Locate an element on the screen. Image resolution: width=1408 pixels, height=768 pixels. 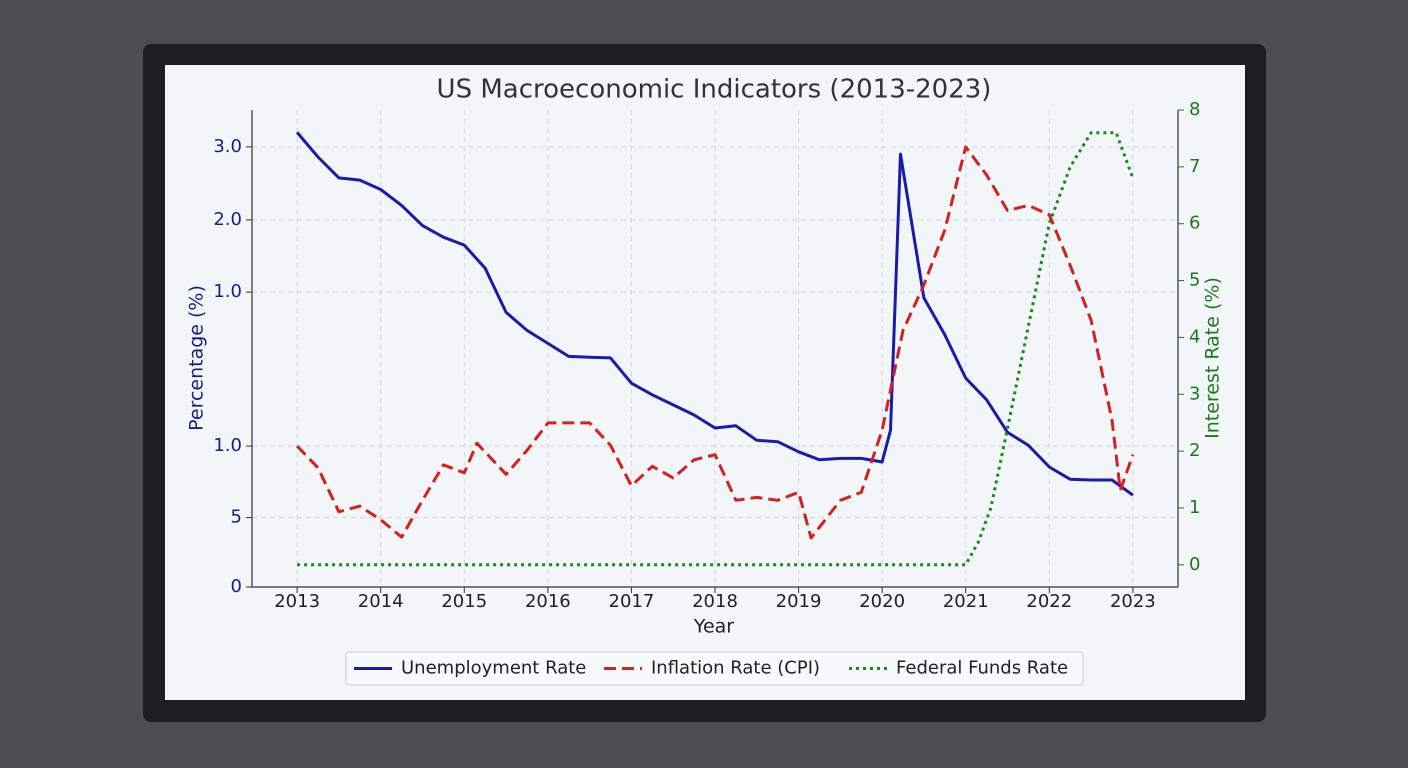
y-tick-label: 5 is located at coordinates (236, 517).